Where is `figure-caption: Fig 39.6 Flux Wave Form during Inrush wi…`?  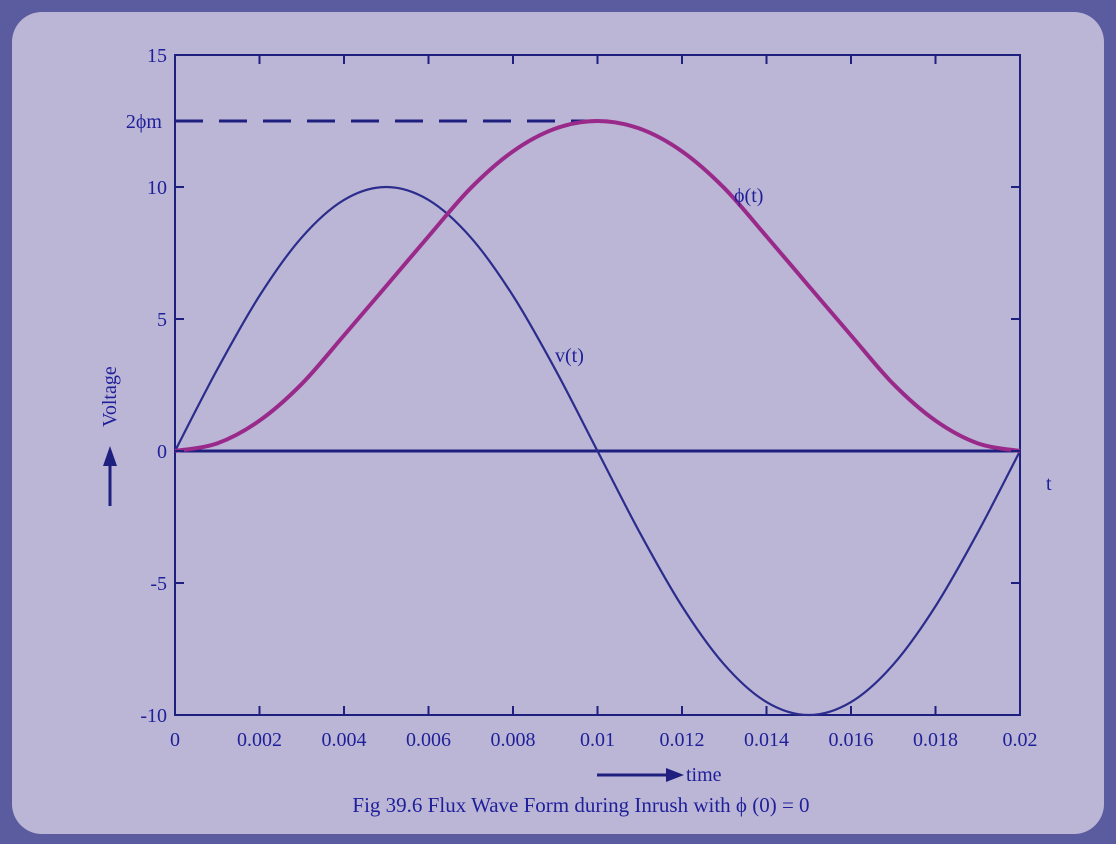 figure-caption: Fig 39.6 Flux Wave Form during Inrush wi… is located at coordinates (580, 805).